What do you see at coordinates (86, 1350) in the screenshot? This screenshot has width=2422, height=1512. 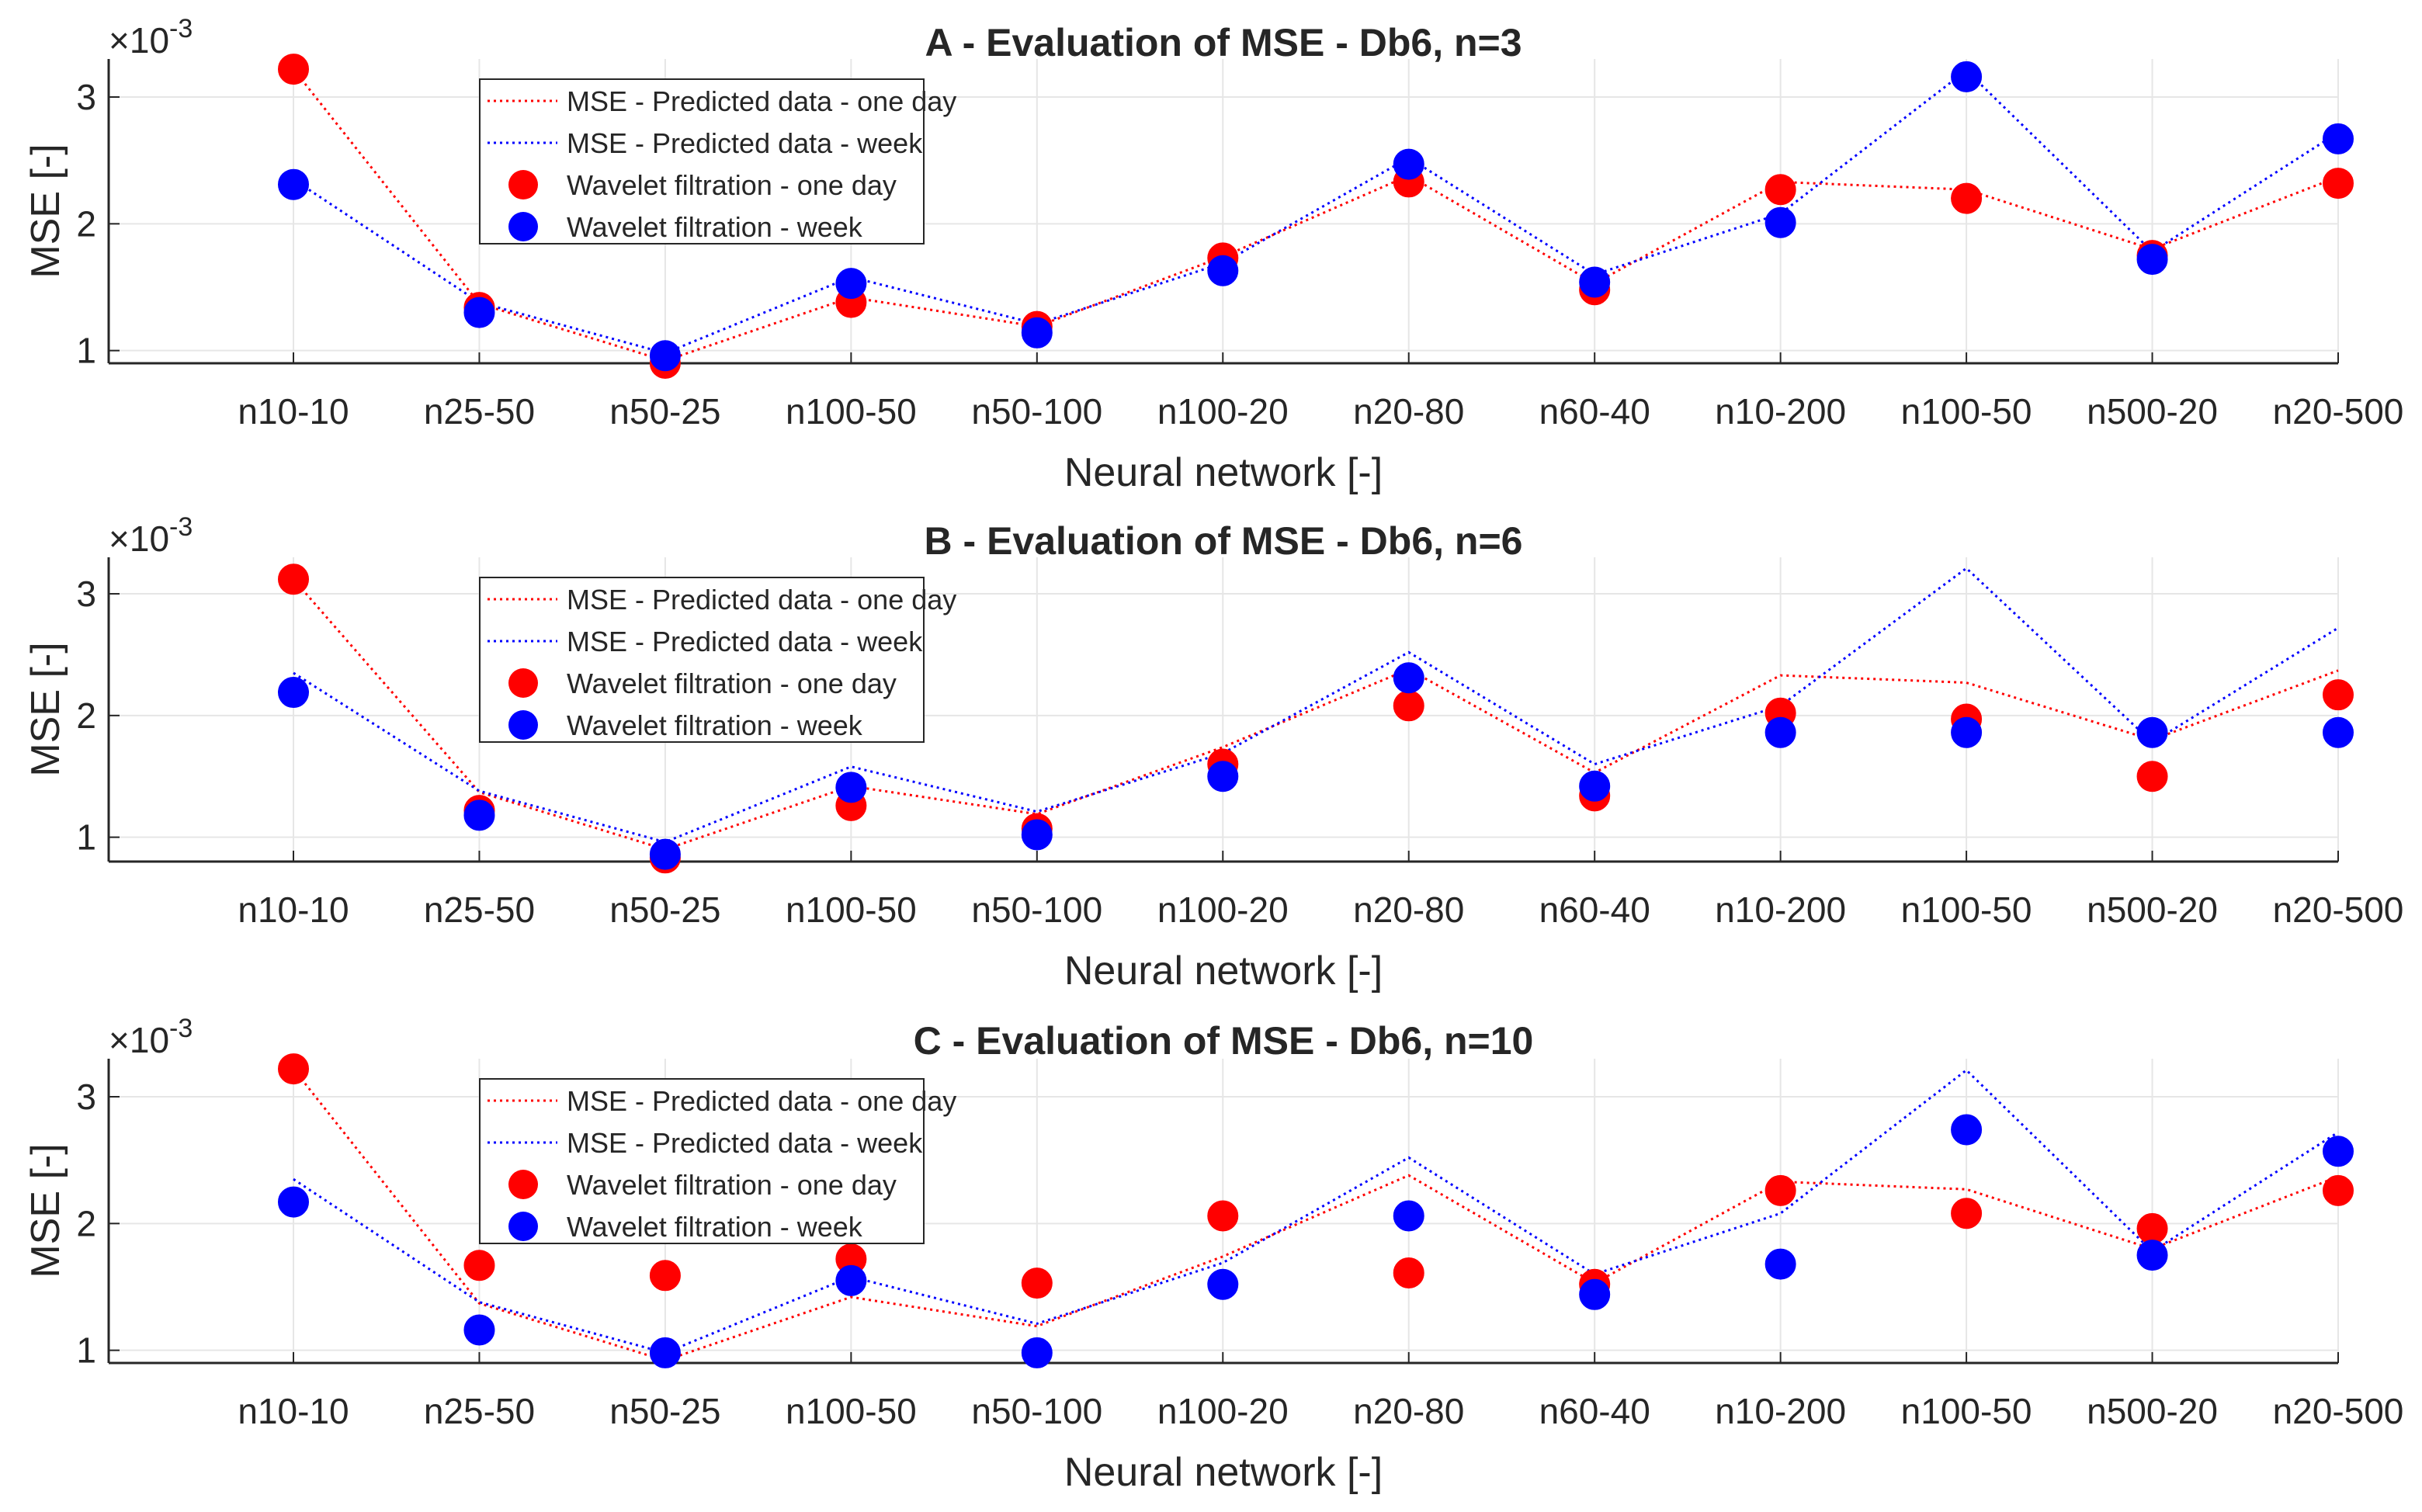 I see `y-tick-label: 1` at bounding box center [86, 1350].